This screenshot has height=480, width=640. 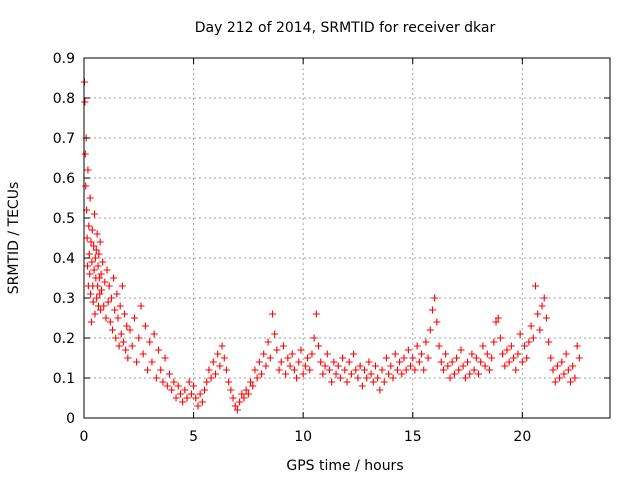 I want to click on x-tick-labels: 0 5 10 15 20, so click(x=306, y=437).